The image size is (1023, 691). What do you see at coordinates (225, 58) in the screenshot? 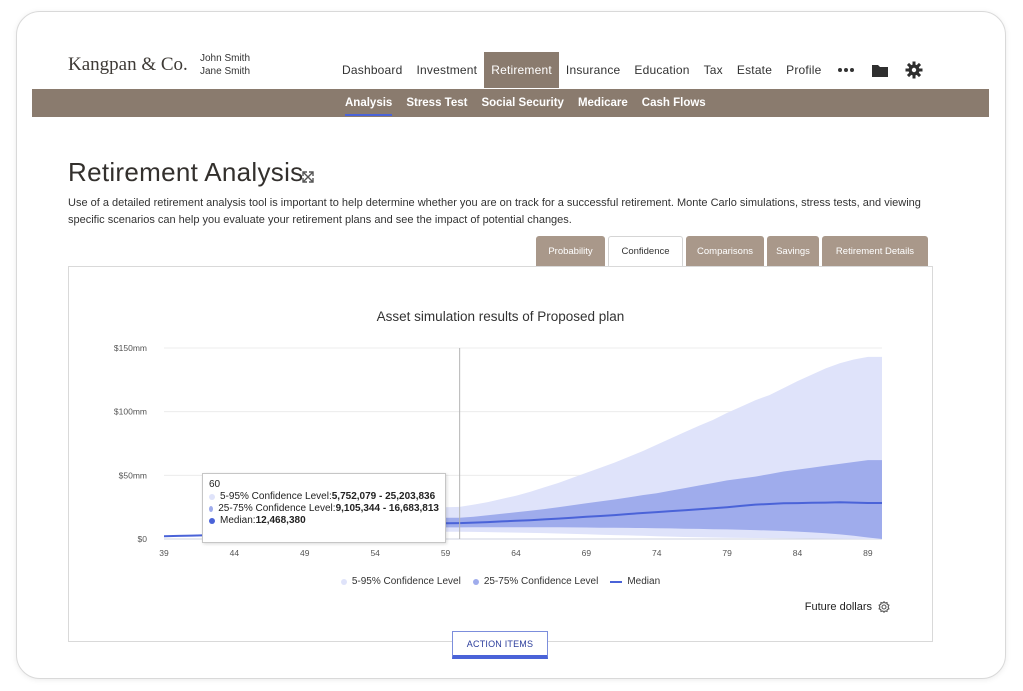
I see `client-primary: John Smith` at bounding box center [225, 58].